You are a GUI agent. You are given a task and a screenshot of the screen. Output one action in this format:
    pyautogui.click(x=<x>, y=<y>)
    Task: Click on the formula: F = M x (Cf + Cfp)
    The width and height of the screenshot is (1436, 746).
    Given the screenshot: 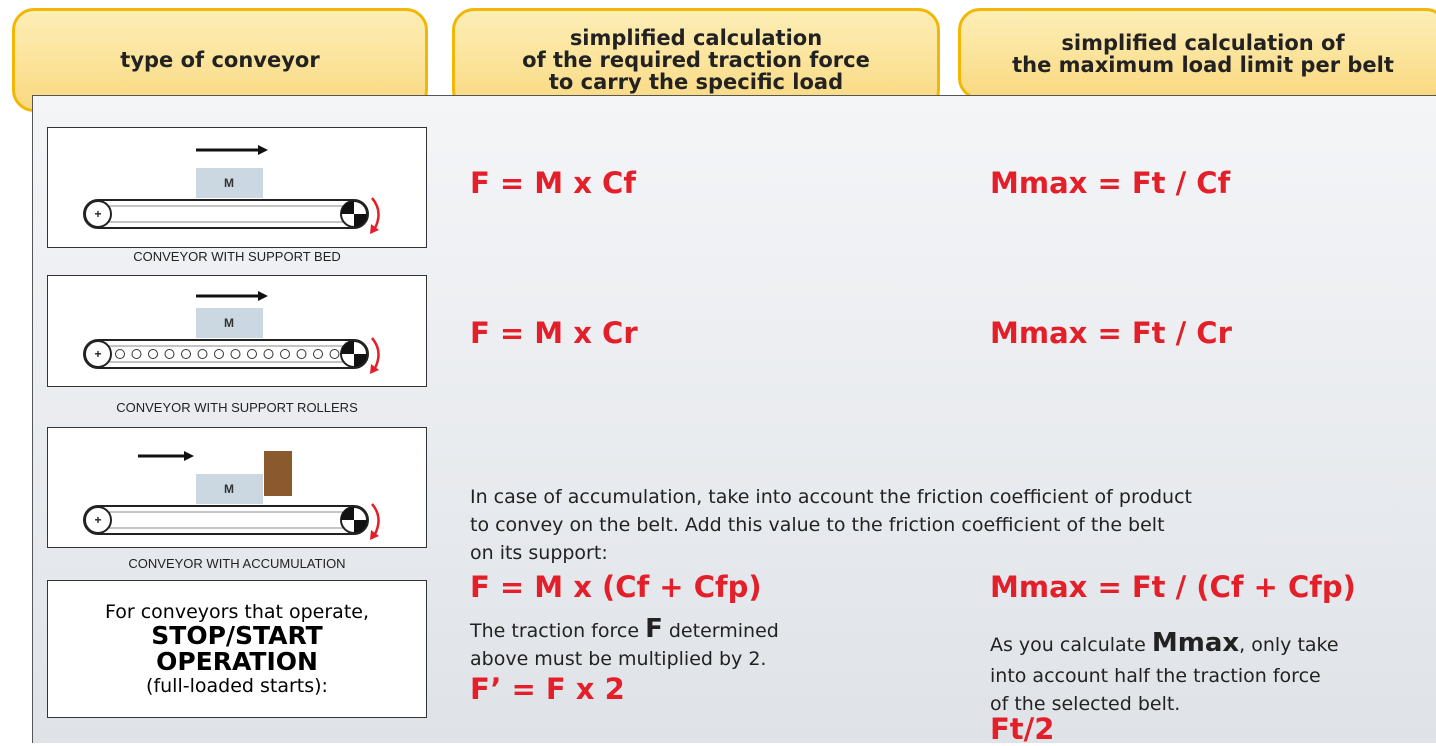 What is the action you would take?
    pyautogui.click(x=616, y=587)
    